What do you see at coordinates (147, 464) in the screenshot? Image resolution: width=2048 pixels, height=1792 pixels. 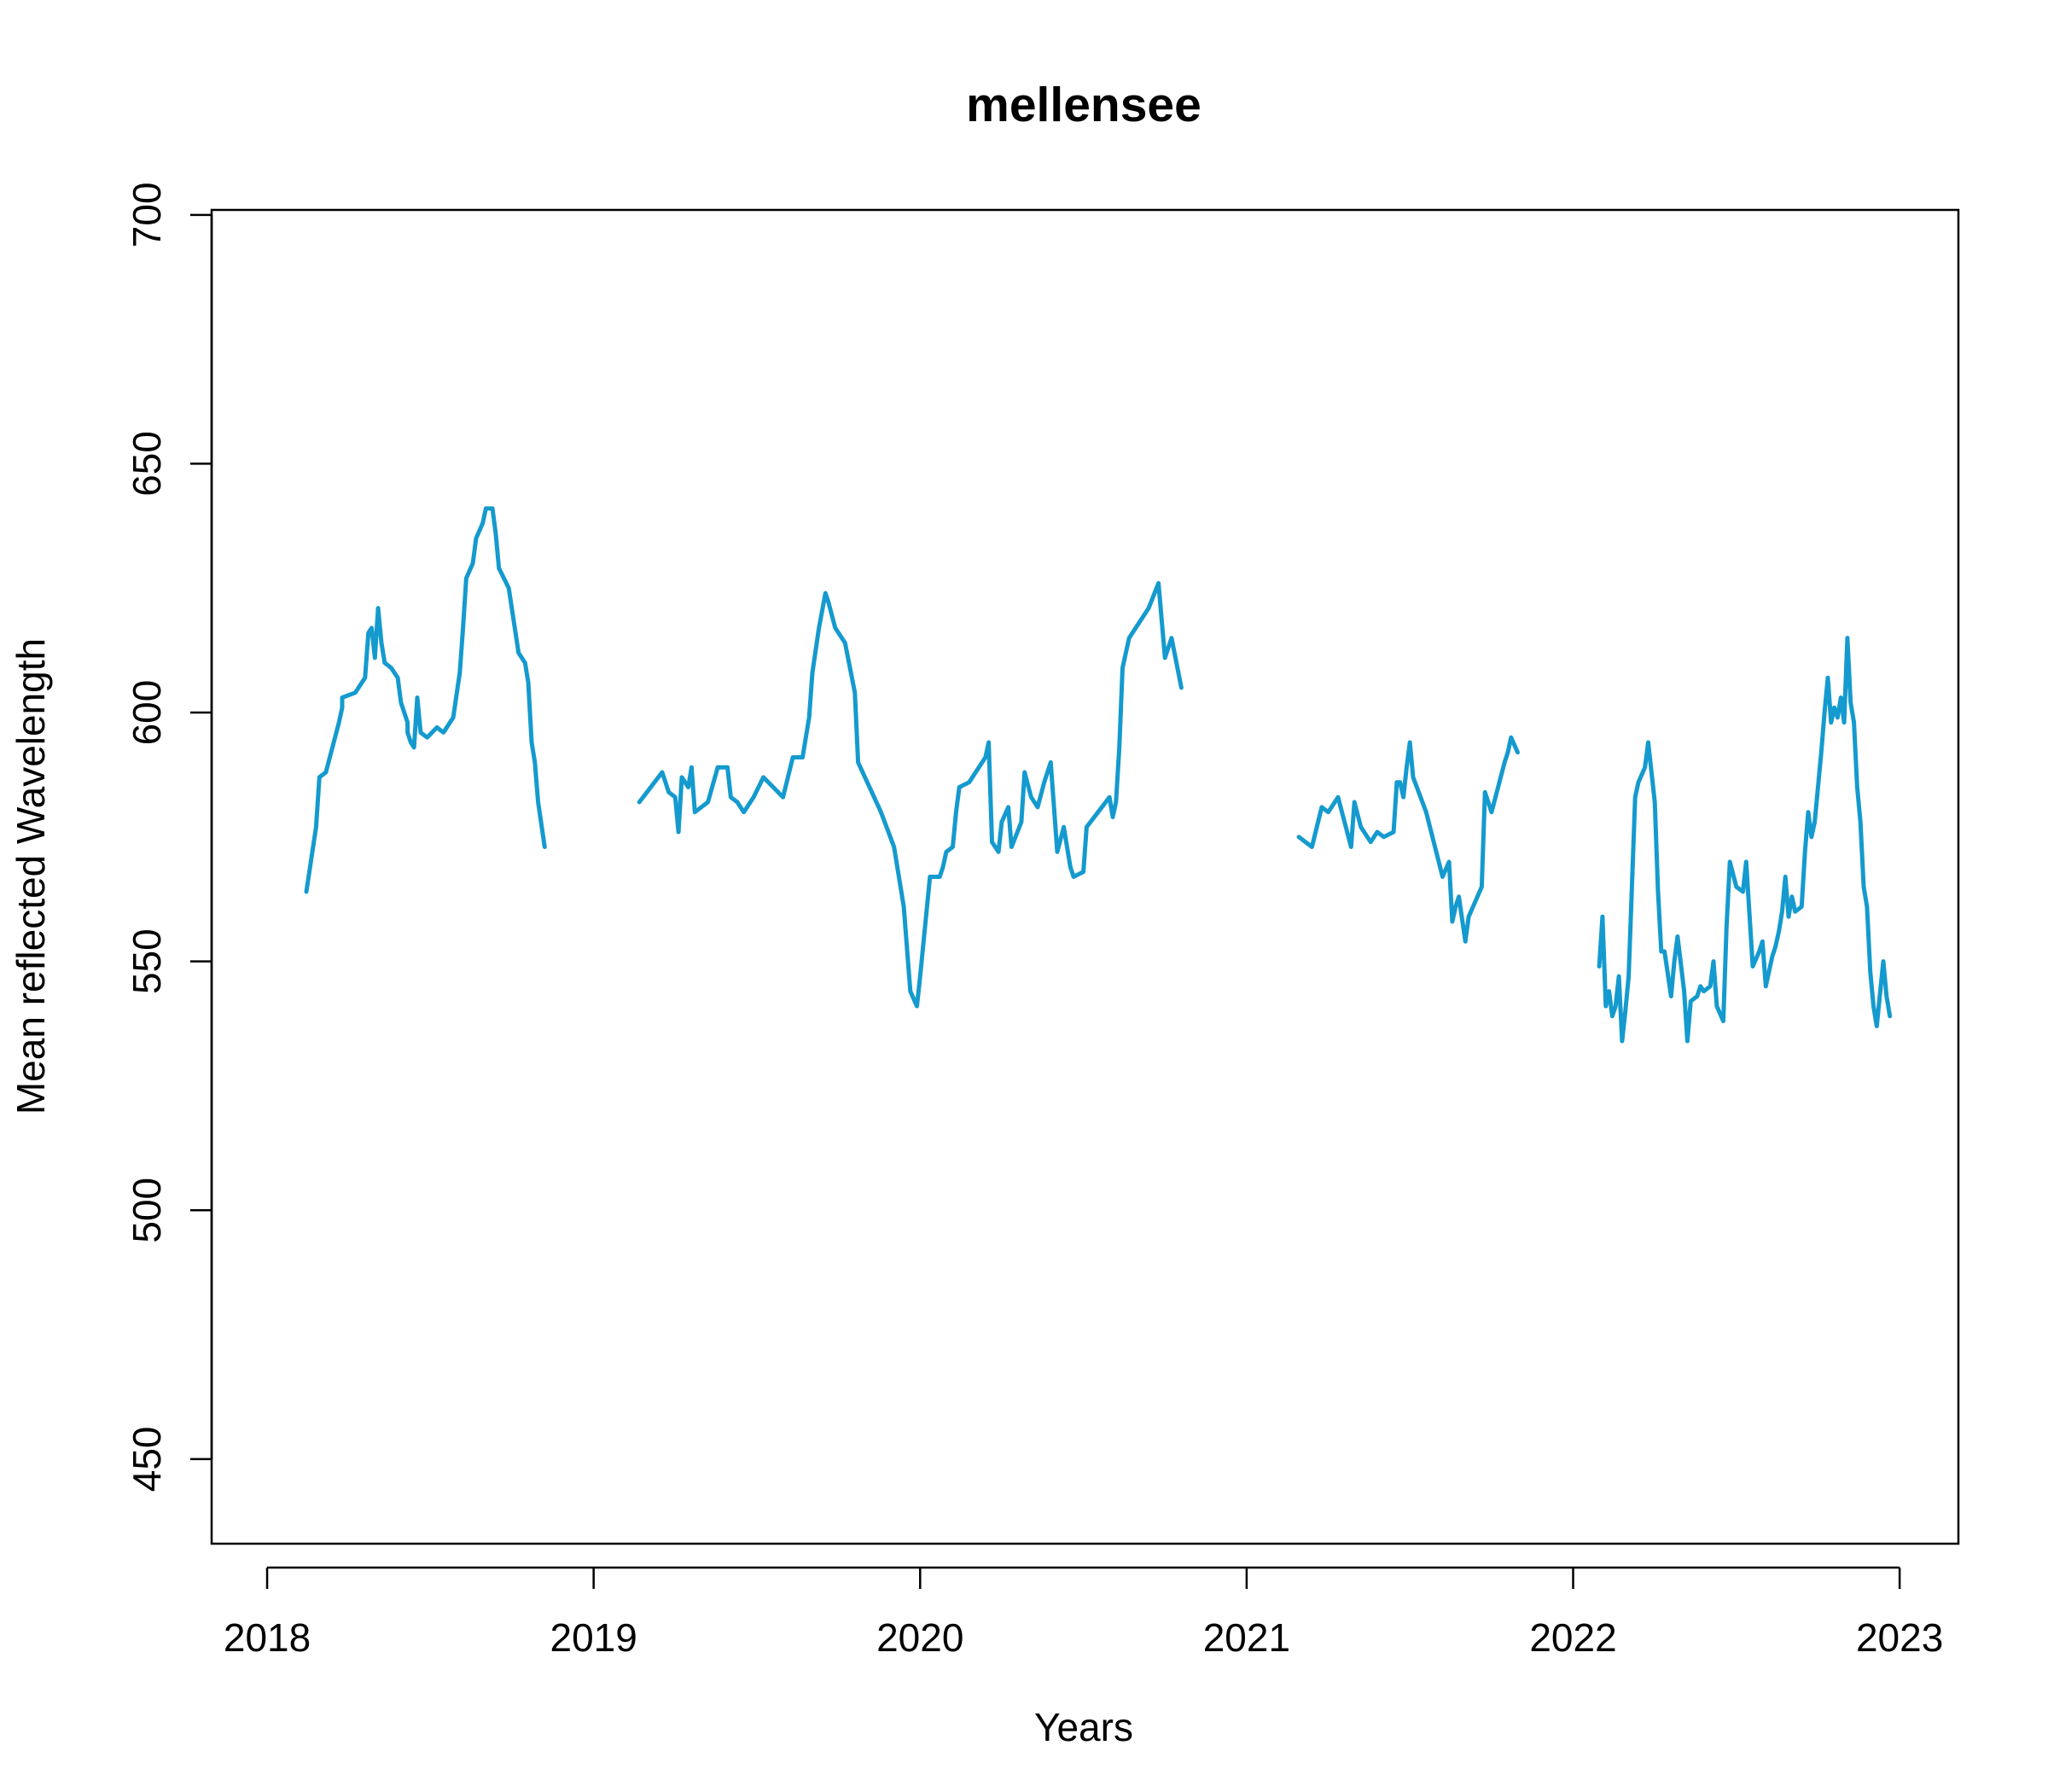 I see `y-tick-label: 650` at bounding box center [147, 464].